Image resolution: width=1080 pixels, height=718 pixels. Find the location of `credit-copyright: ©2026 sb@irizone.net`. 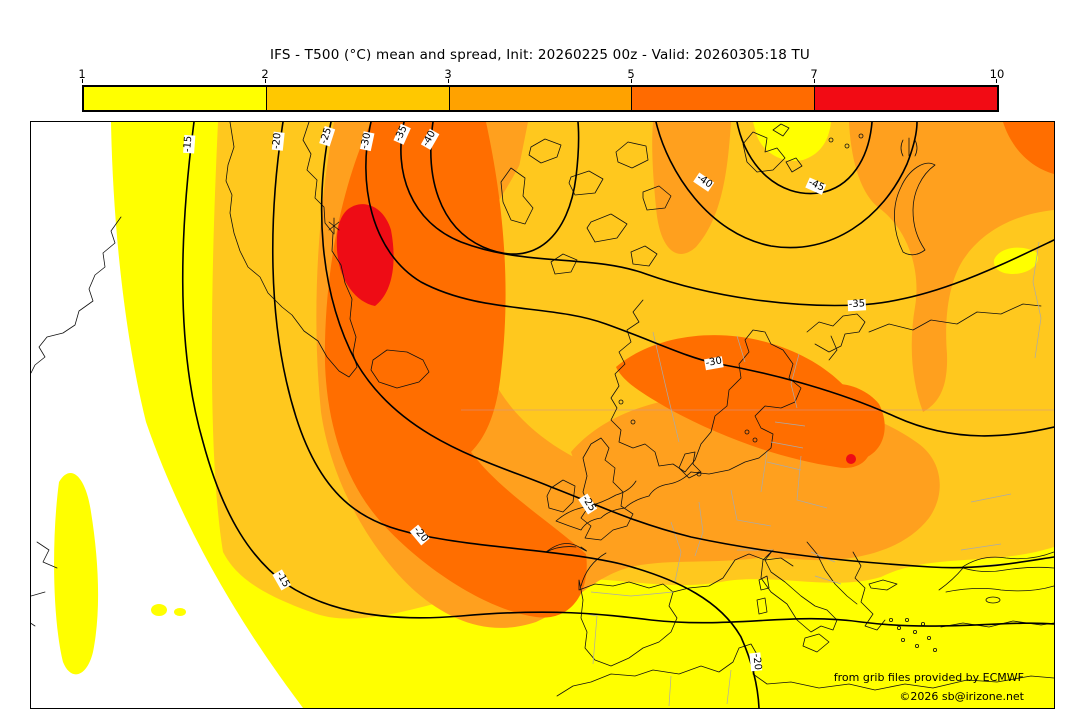

credit-copyright: ©2026 sb@irizone.net is located at coordinates (961, 696).